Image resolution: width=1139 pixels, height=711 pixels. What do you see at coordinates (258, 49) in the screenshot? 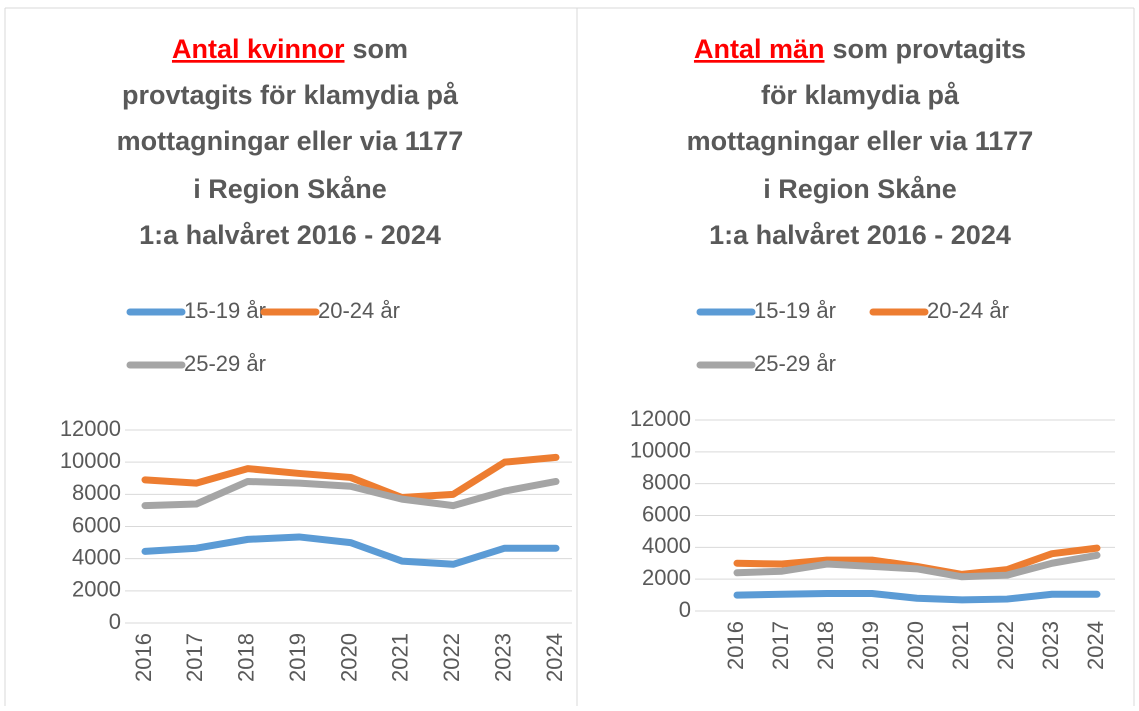
I see `title-highlight: Antal kvinnor` at bounding box center [258, 49].